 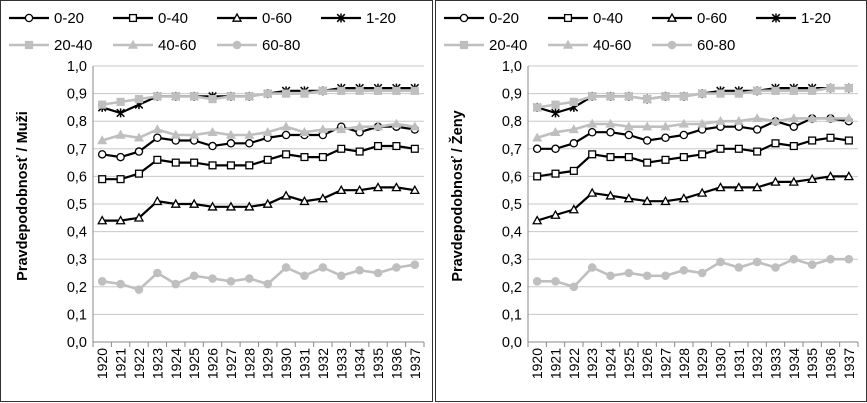 I want to click on legend-label: 0-40, so click(x=608, y=18).